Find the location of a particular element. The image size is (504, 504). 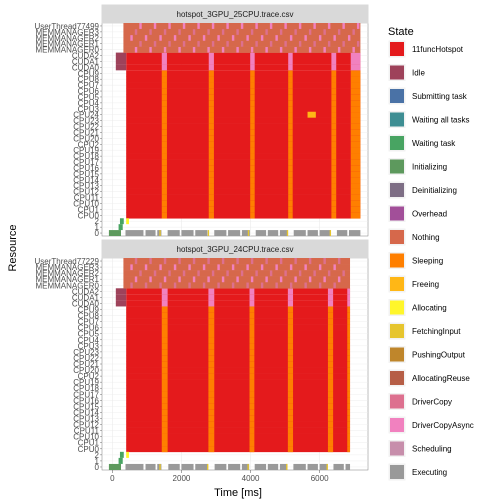

x-axis-title: Time [ms] is located at coordinates (238, 493).